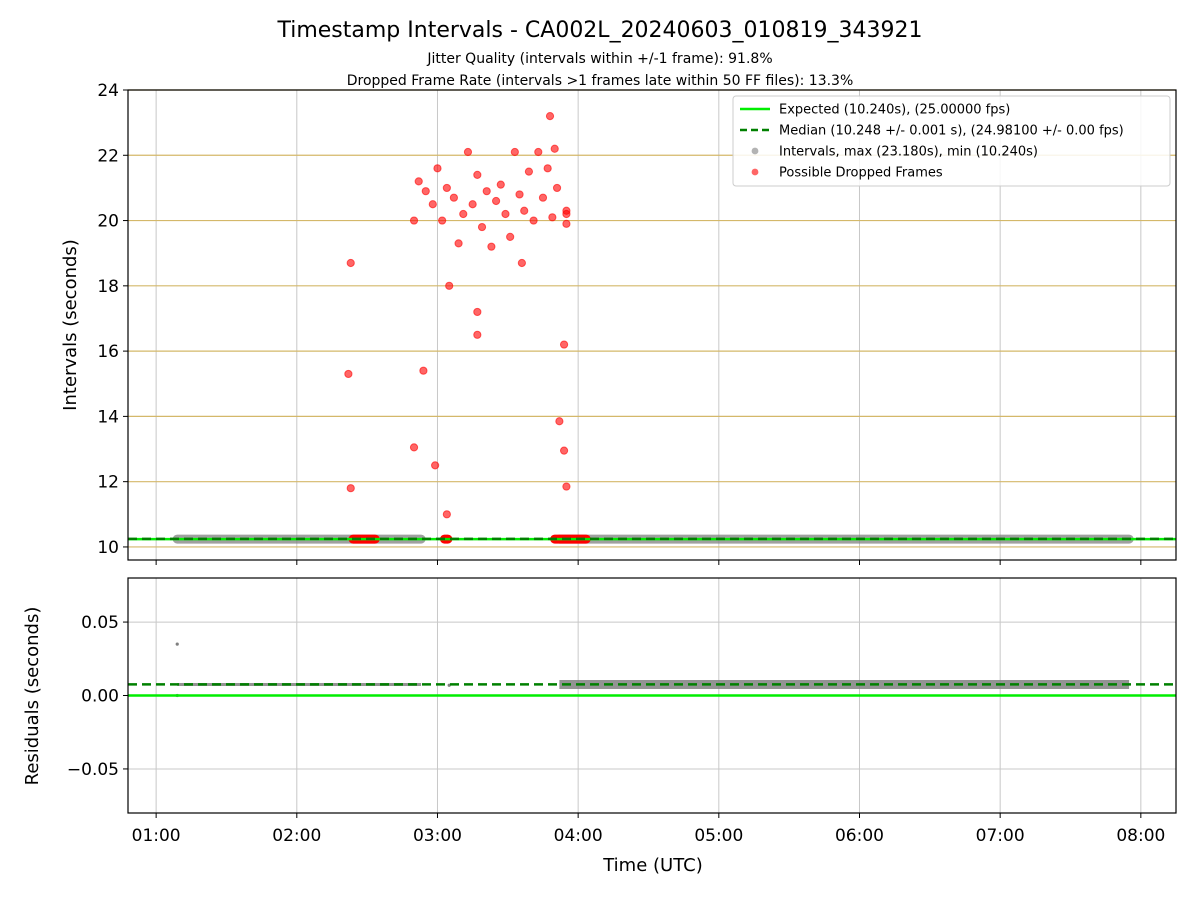 The width and height of the screenshot is (1200, 900). I want to click on xtick-label: 05:00, so click(718, 836).